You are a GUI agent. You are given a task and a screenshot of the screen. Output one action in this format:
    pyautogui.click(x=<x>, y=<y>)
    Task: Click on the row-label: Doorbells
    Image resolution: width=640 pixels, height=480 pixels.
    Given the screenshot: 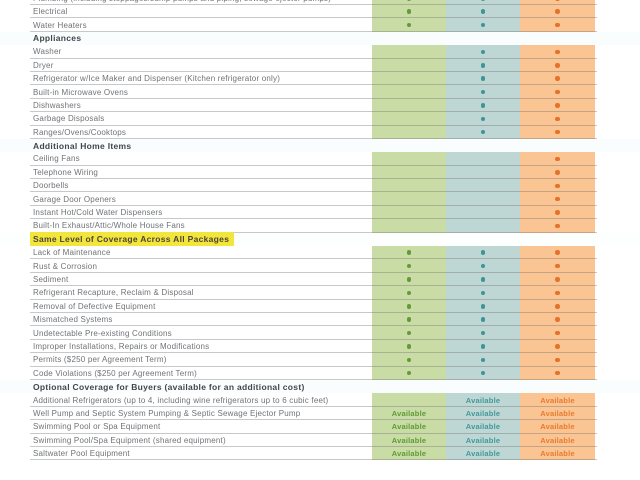 What is the action you would take?
    pyautogui.click(x=51, y=186)
    